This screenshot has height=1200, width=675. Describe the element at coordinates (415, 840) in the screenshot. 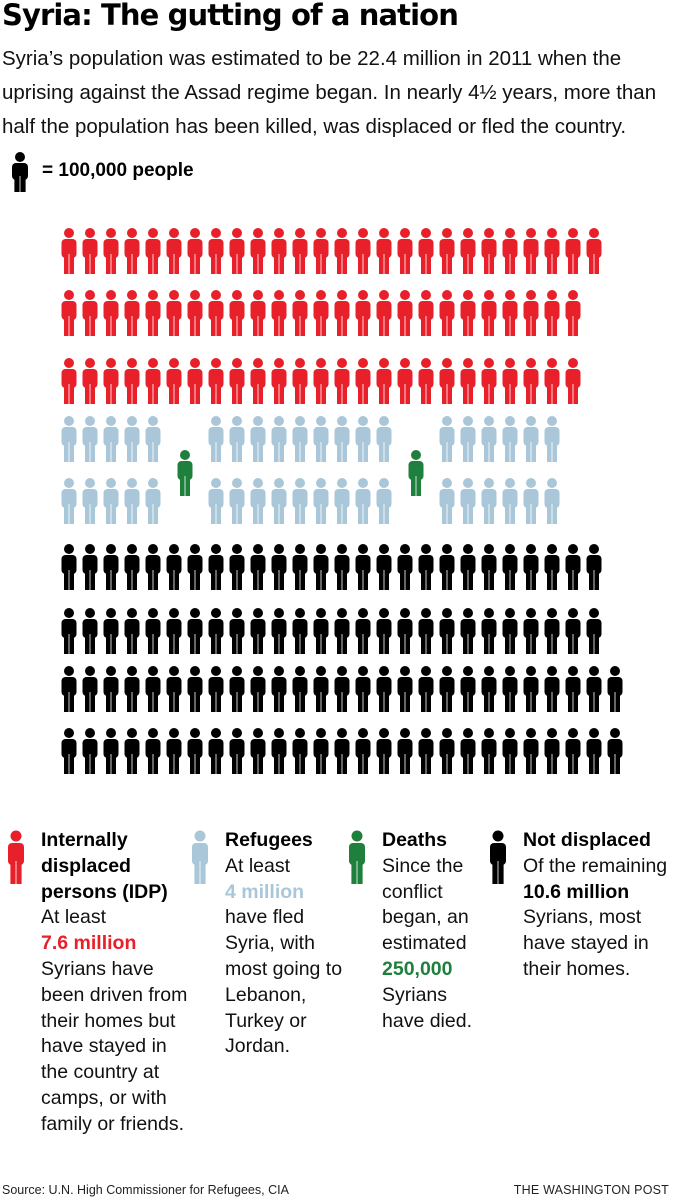

I see `legend-title: Deaths` at that location.